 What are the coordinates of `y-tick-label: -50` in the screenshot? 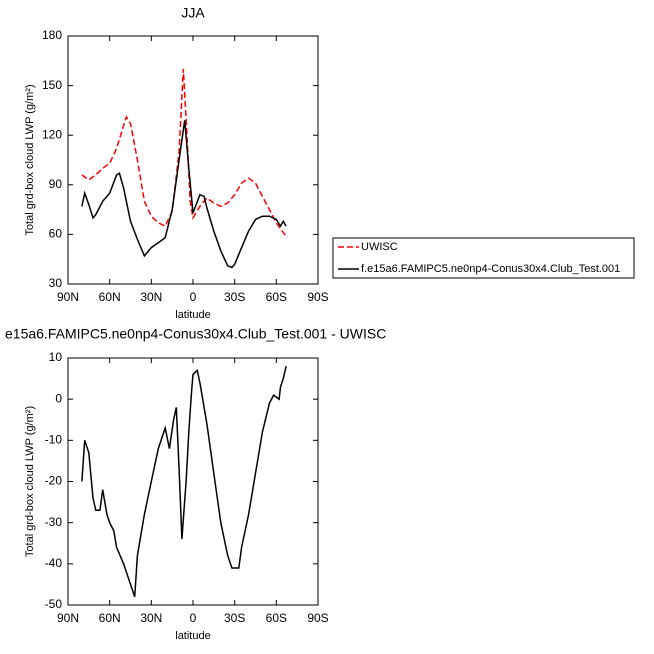 It's located at (54, 604).